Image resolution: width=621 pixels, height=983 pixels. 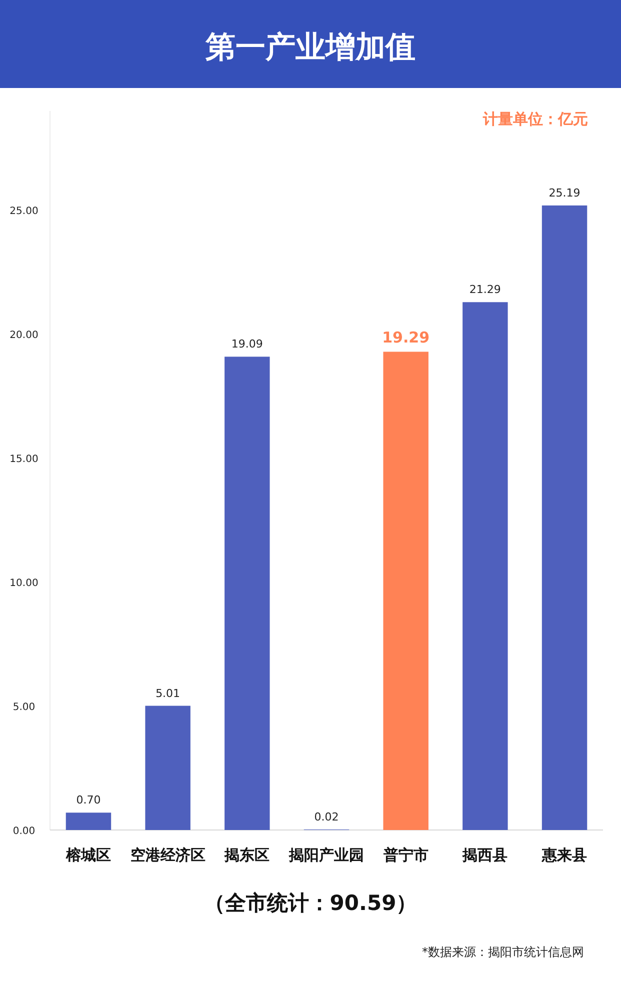 I want to click on x-tick-label: 空港经济区, so click(x=168, y=855).